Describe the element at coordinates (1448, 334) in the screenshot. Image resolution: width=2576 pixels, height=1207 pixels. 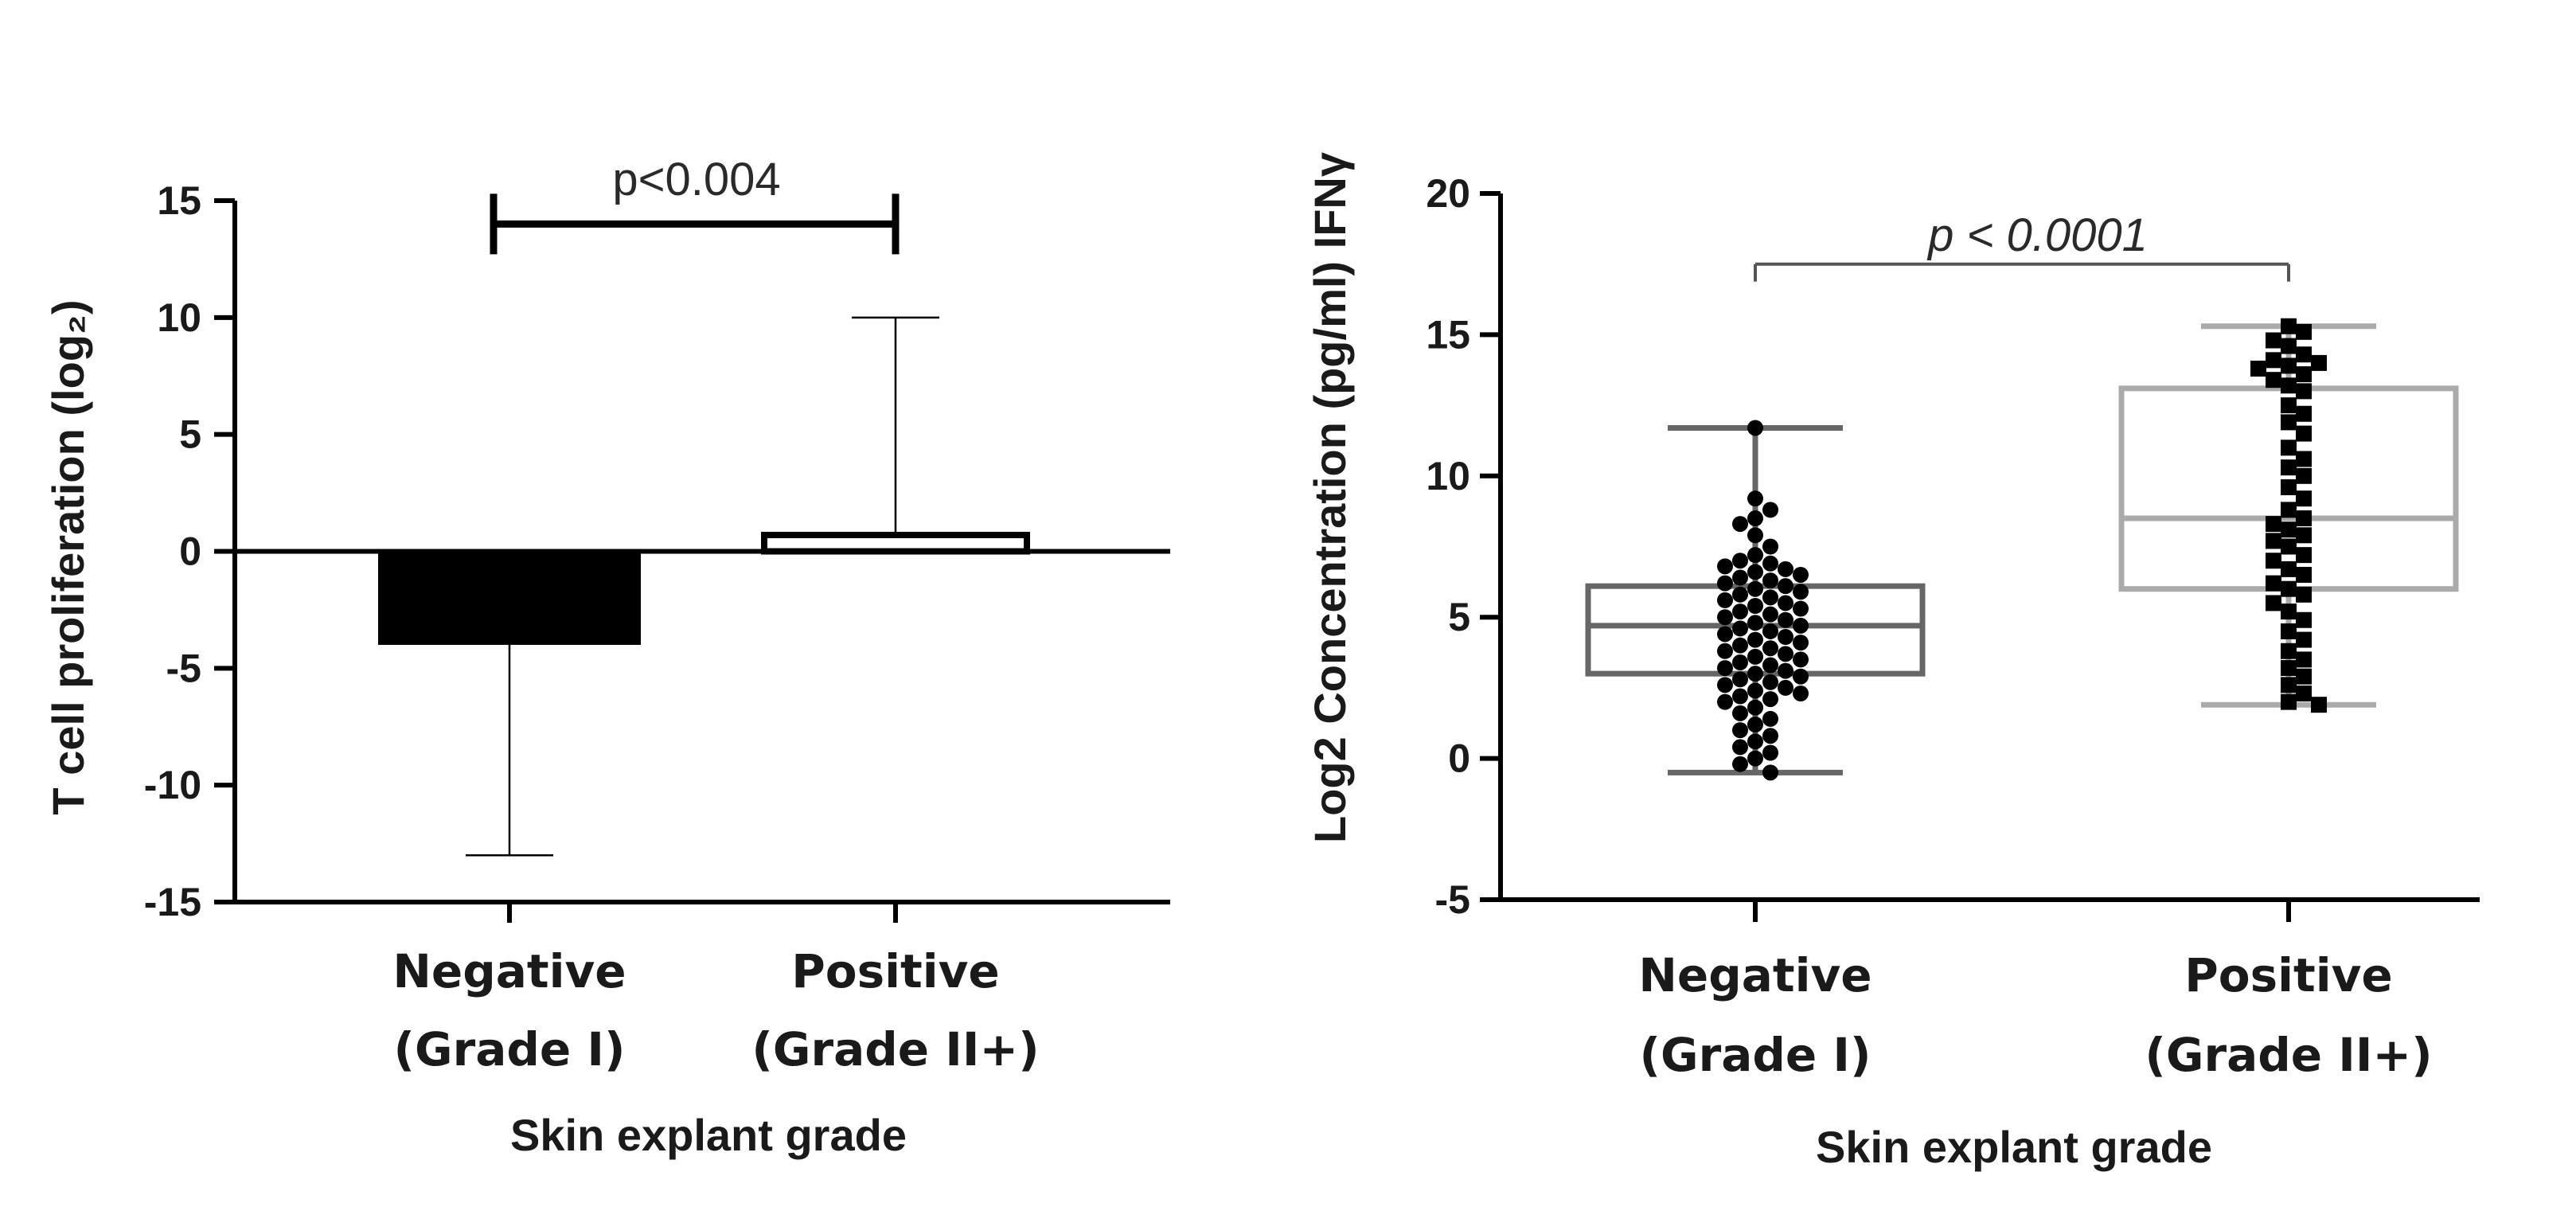
I see `y-tick-label: 15` at that location.